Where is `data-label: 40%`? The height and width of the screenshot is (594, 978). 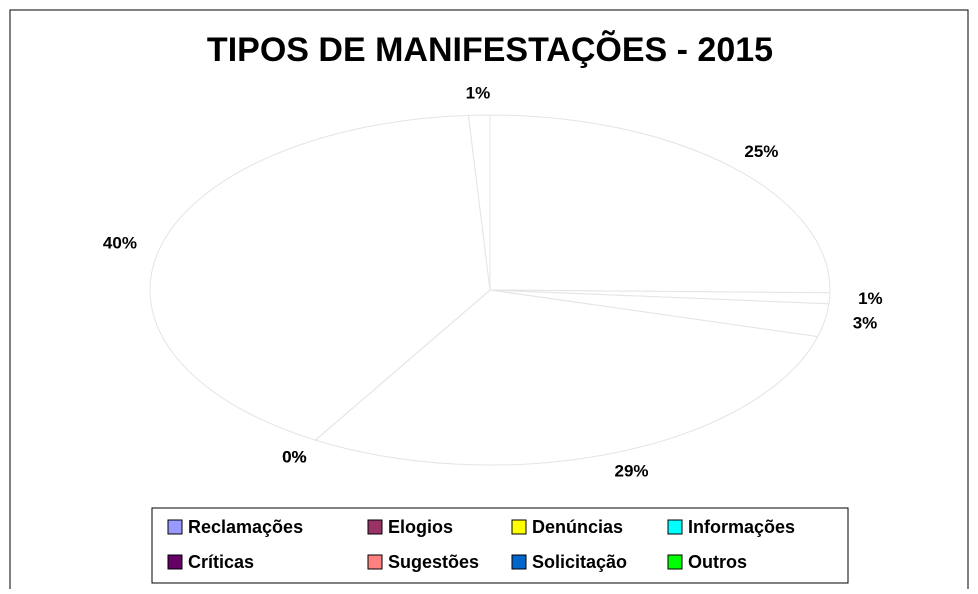 data-label: 40% is located at coordinates (120, 242).